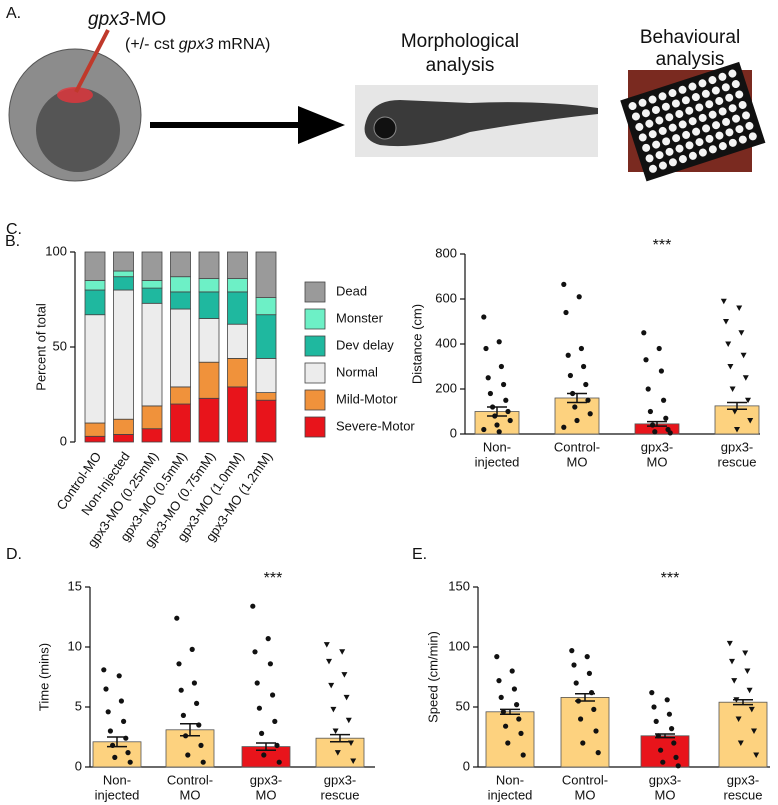 The image size is (778, 805). I want to click on y-tick-label: 10, so click(75, 645).